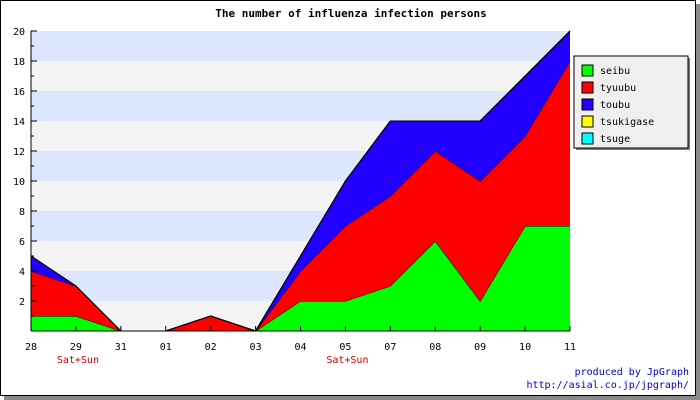 This screenshot has height=400, width=700. What do you see at coordinates (22, 272) in the screenshot?
I see `y-tick-label: 4` at bounding box center [22, 272].